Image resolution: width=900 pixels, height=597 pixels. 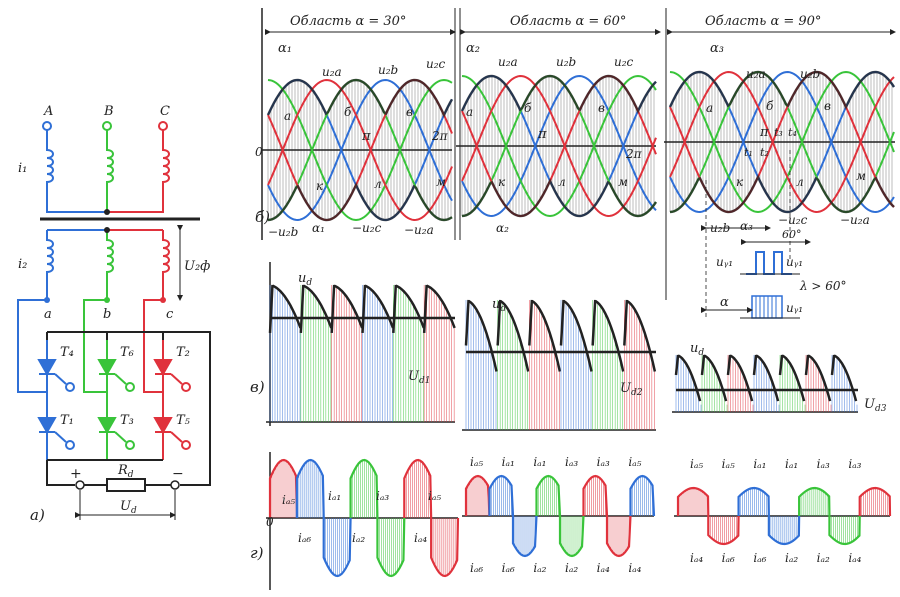 What do you see at coordinates (556, 462) in the screenshot?
I see `currents-60-top-labels: iₐ₅ iₐ₁ iₐ₁ iₐ₃ iₐ₃ iₐ₅` at bounding box center [556, 462].